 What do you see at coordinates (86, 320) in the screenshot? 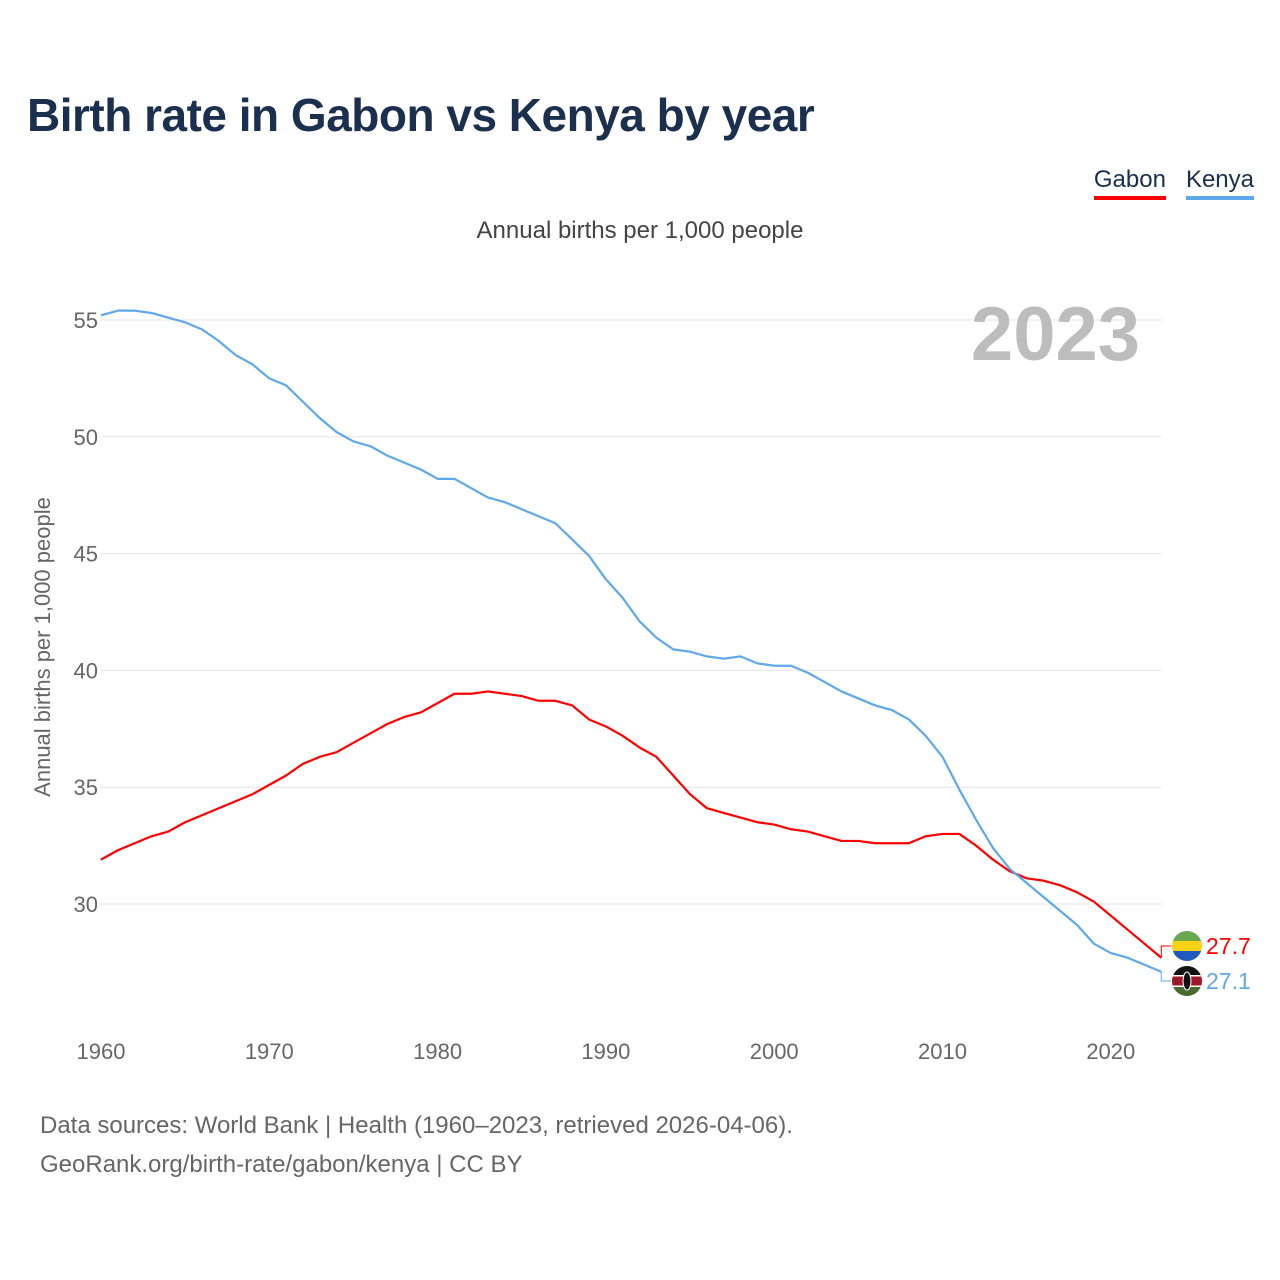
I see `y-tick-label: 55` at bounding box center [86, 320].